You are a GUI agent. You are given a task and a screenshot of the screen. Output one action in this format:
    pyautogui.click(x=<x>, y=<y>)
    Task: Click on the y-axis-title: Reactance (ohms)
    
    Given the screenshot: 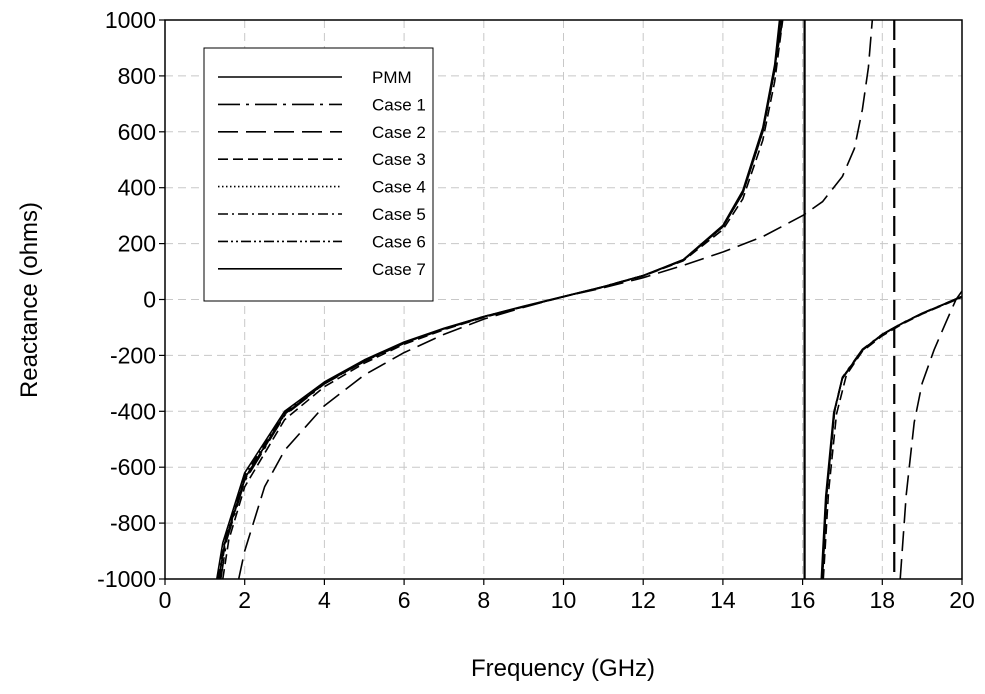 What is the action you would take?
    pyautogui.click(x=29, y=300)
    